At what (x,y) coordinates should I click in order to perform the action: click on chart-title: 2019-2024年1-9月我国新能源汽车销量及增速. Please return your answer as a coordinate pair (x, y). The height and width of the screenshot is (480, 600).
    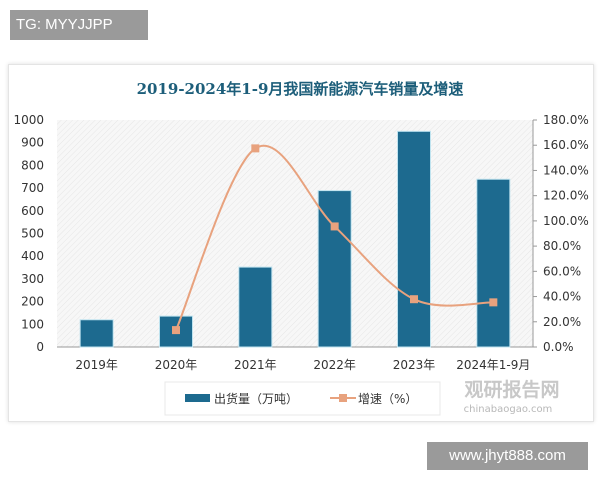
    Looking at the image, I should click on (300, 89).